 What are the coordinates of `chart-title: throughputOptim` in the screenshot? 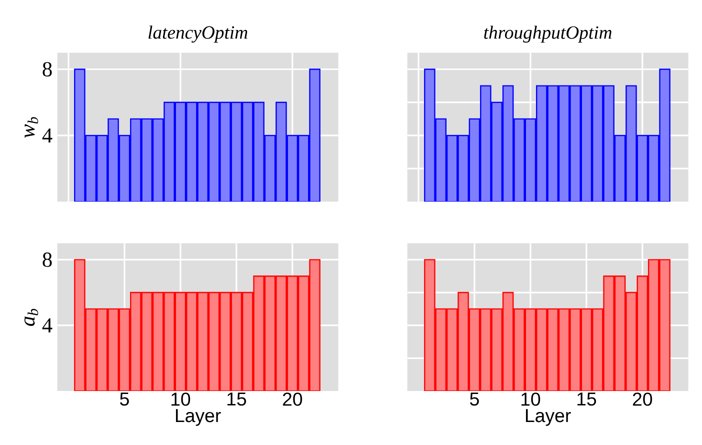 It's located at (548, 34).